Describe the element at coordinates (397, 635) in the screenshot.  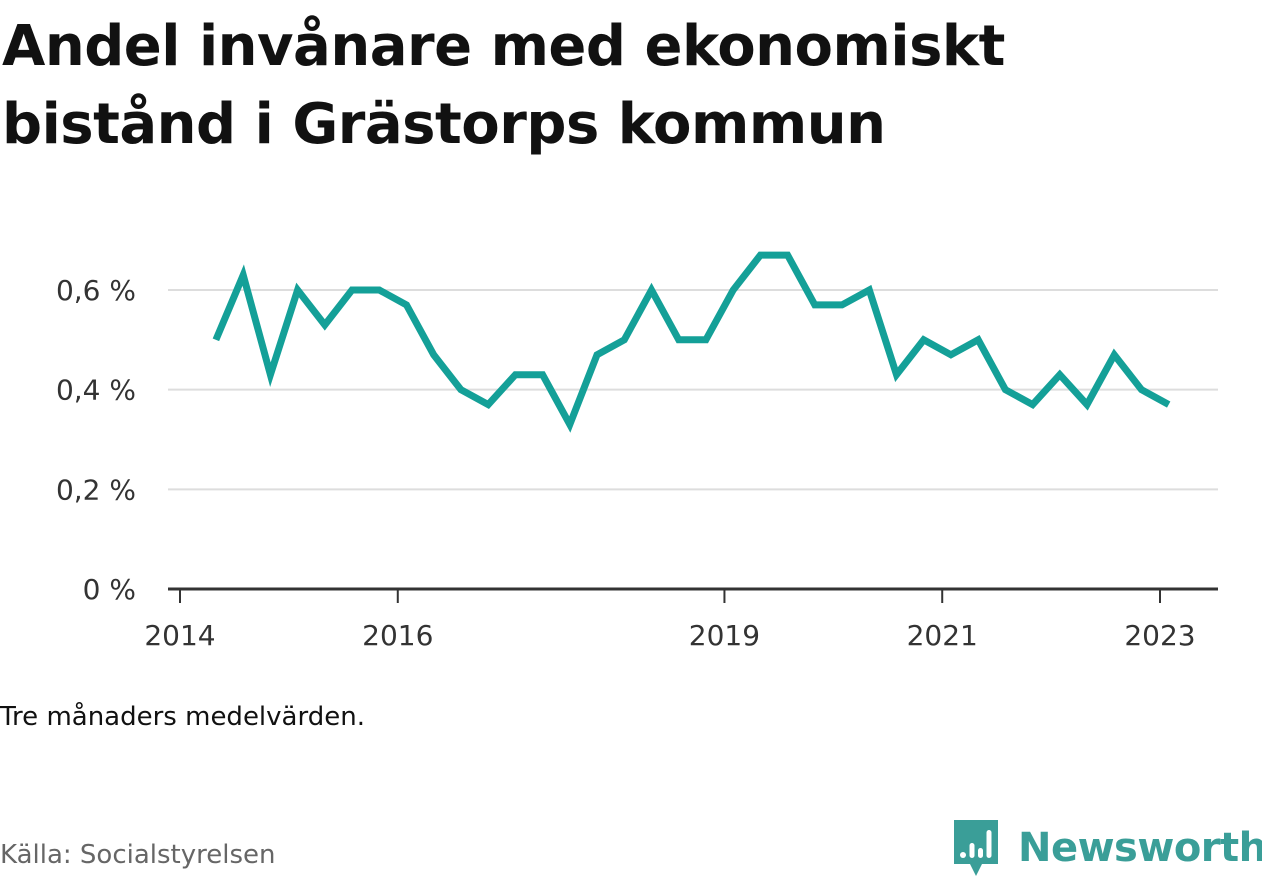
I see `x-tick-label: 2016` at that location.